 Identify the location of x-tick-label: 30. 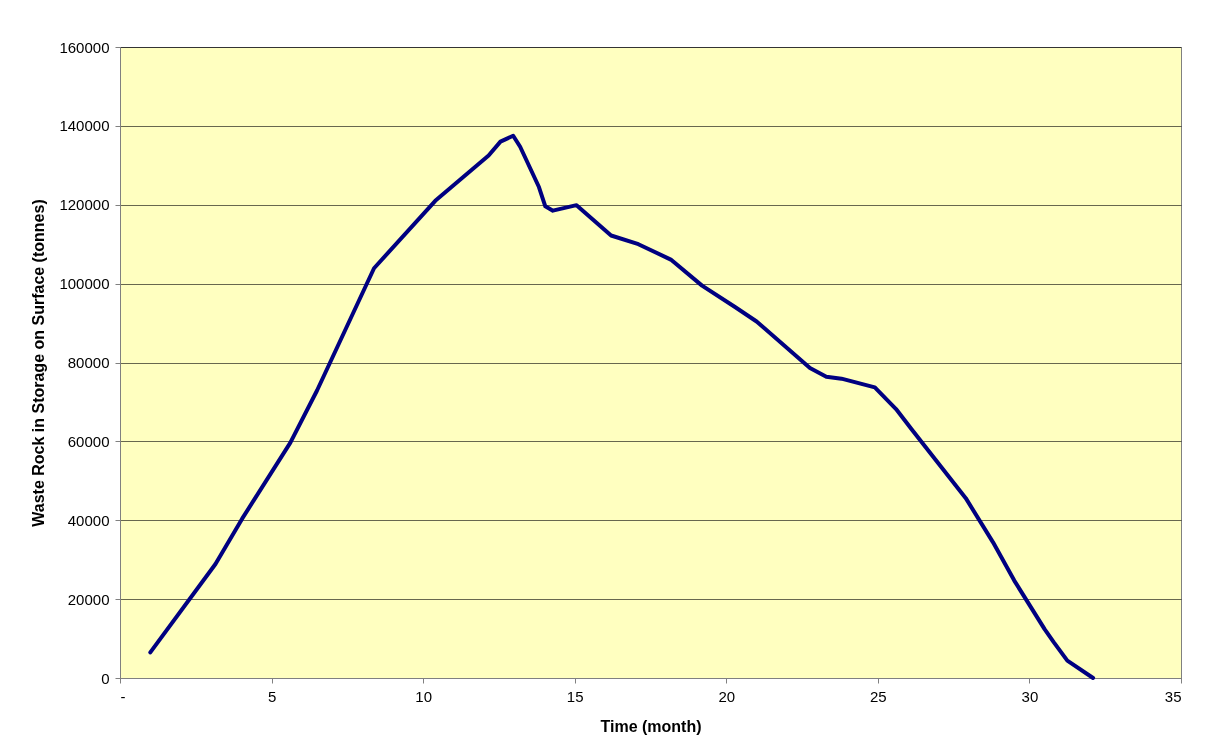
(1030, 696).